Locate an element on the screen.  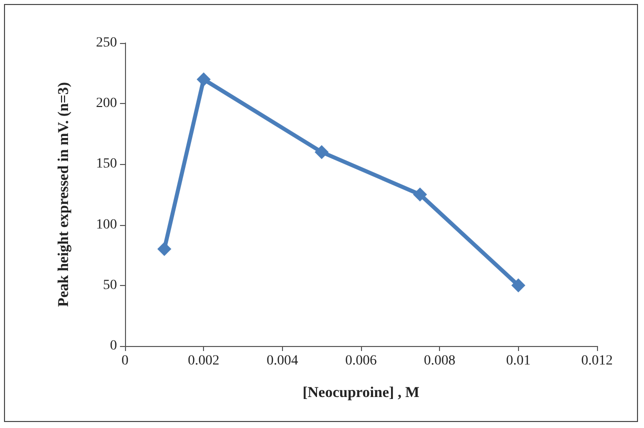
y-tick-label: 100 is located at coordinates (106, 224).